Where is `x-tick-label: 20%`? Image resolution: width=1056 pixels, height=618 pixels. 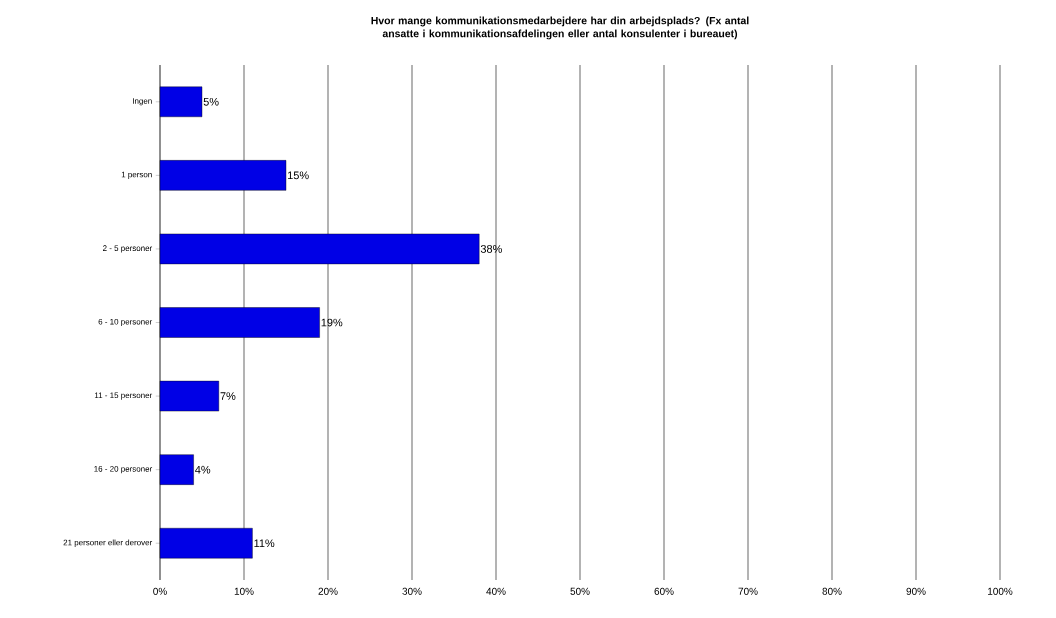
x-tick-label: 20% is located at coordinates (328, 591).